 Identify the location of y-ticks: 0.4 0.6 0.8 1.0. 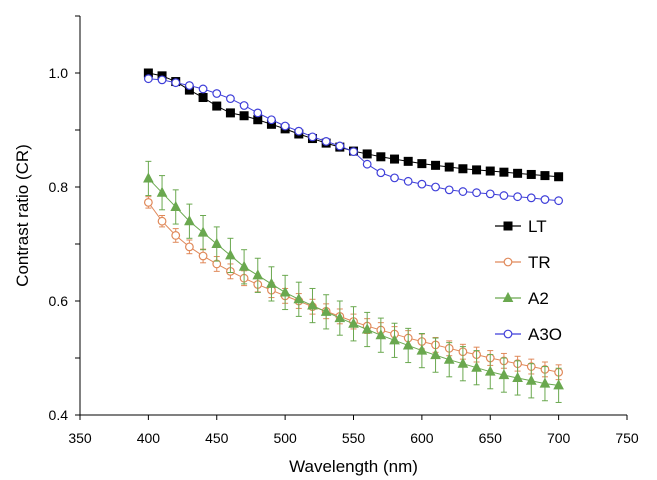
(64, 219).